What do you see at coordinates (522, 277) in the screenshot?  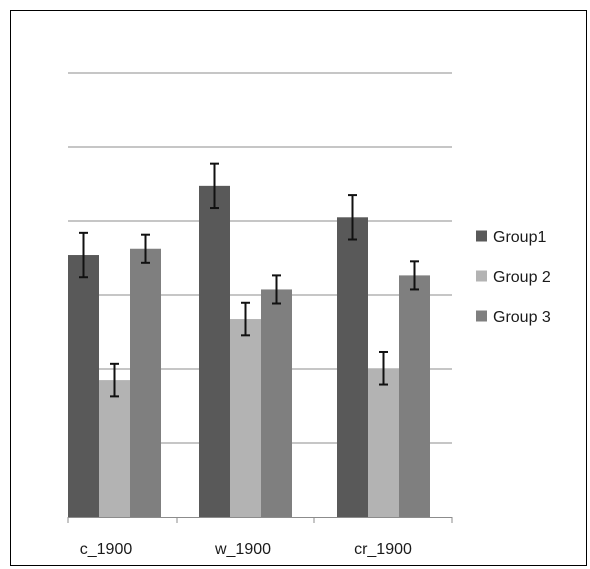 I see `legend-label: Group 2` at bounding box center [522, 277].